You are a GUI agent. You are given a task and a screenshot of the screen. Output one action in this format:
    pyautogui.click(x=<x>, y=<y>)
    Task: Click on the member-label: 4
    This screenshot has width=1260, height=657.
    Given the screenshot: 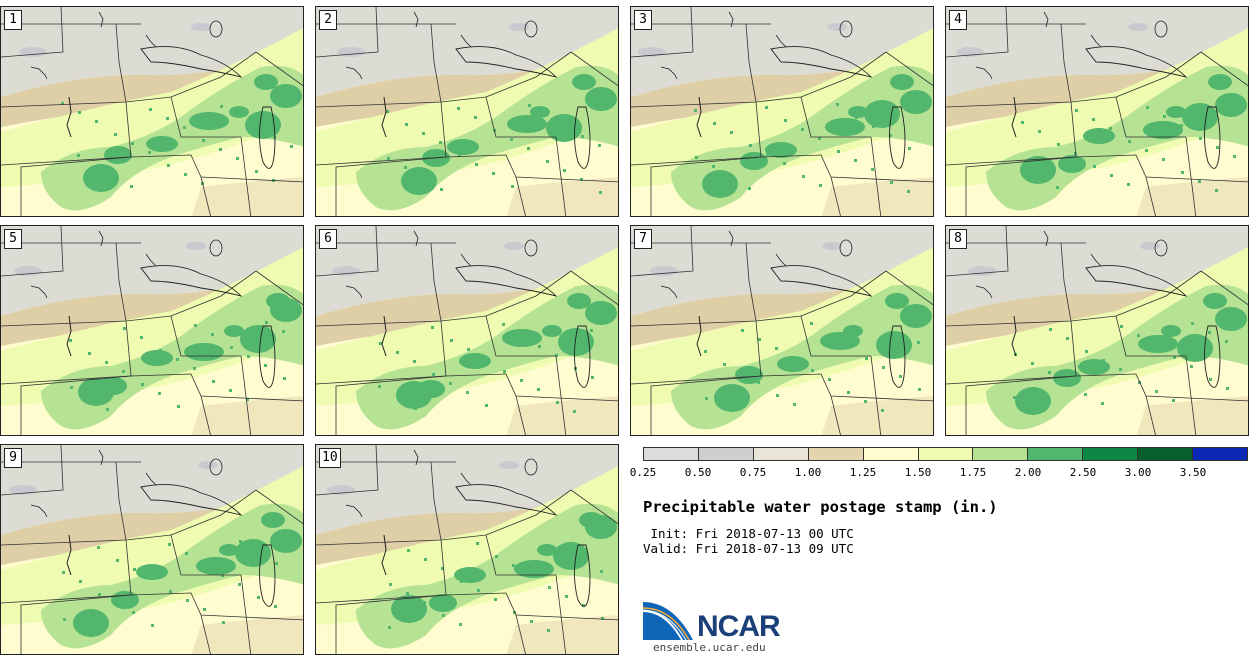 What is the action you would take?
    pyautogui.click(x=958, y=20)
    